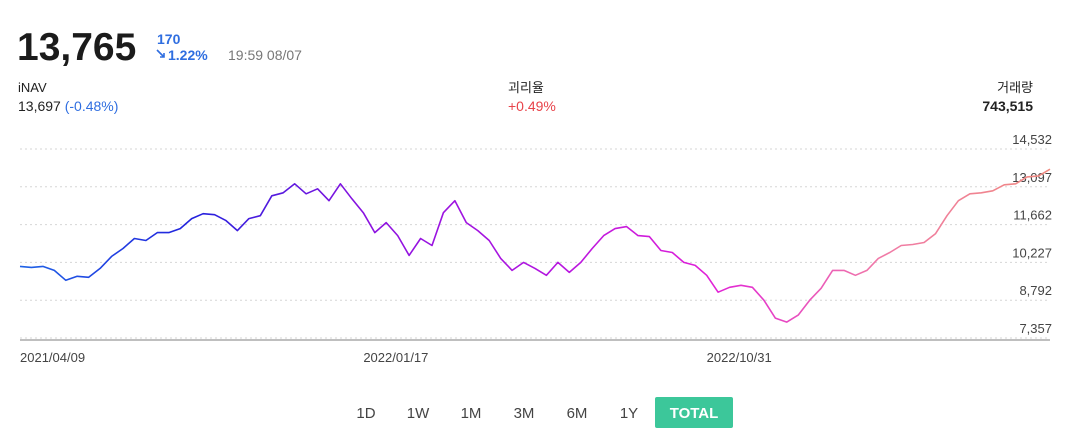 The width and height of the screenshot is (1073, 443). I want to click on period-tabs: 1D 1W 1M 3M 6M 1Y TOTAL, so click(544, 412).